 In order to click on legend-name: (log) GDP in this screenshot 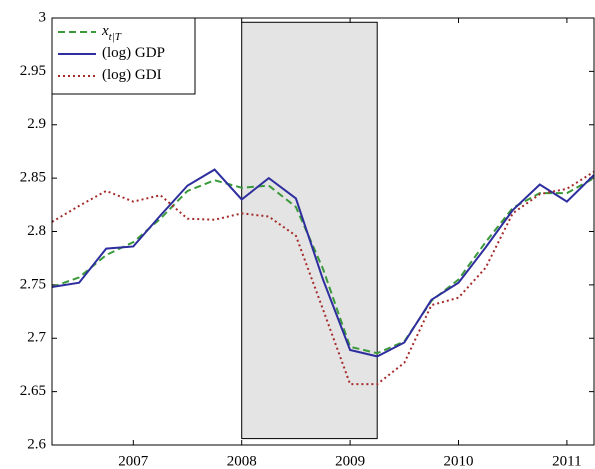, I will do `click(133, 53)`.